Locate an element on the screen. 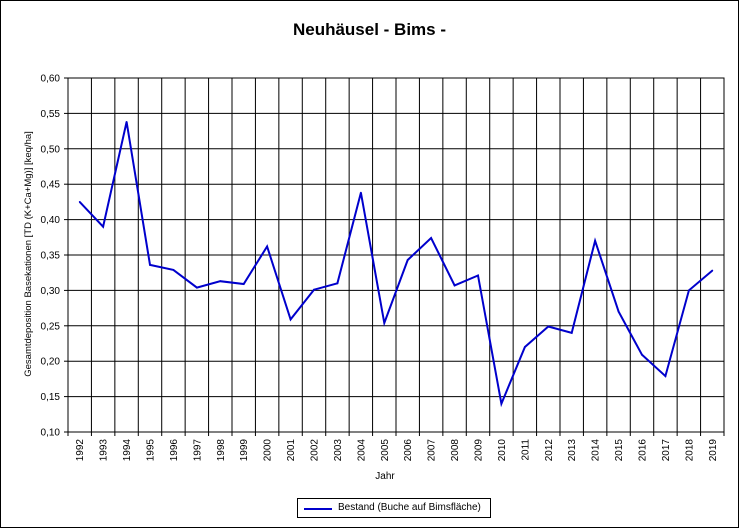  x-tick-label: 2009 is located at coordinates (479, 450).